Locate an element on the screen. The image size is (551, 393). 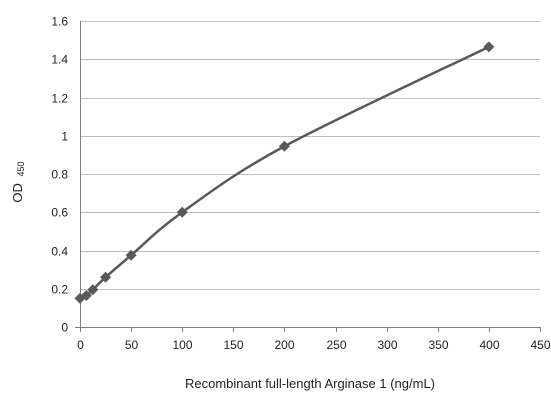
y-axis-title: OD 450 is located at coordinates (18, 181).